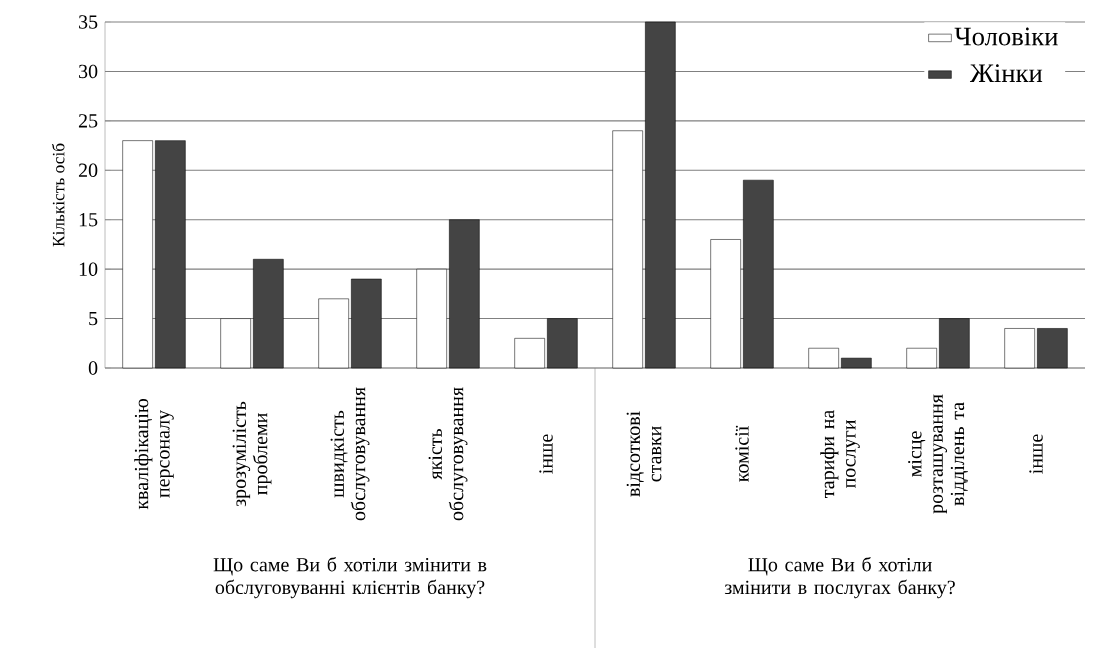 This screenshot has height=653, width=1102. Describe the element at coordinates (644, 454) in the screenshot. I see `x-tick-label: відсоткові ставки` at that location.